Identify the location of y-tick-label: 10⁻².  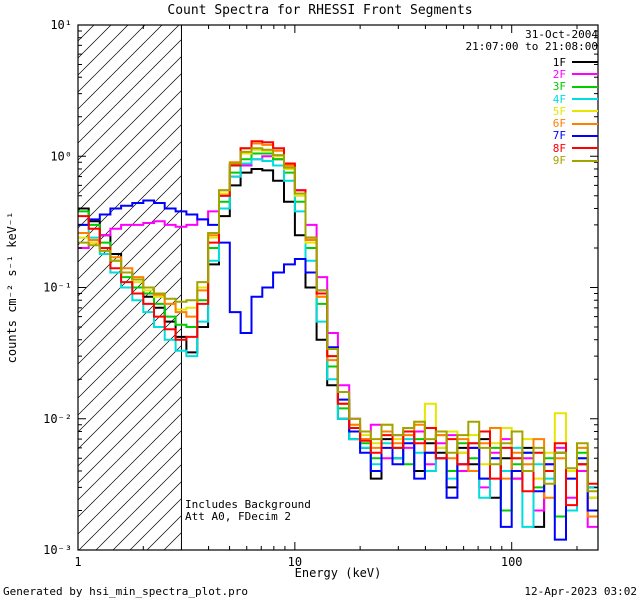
(57, 419).